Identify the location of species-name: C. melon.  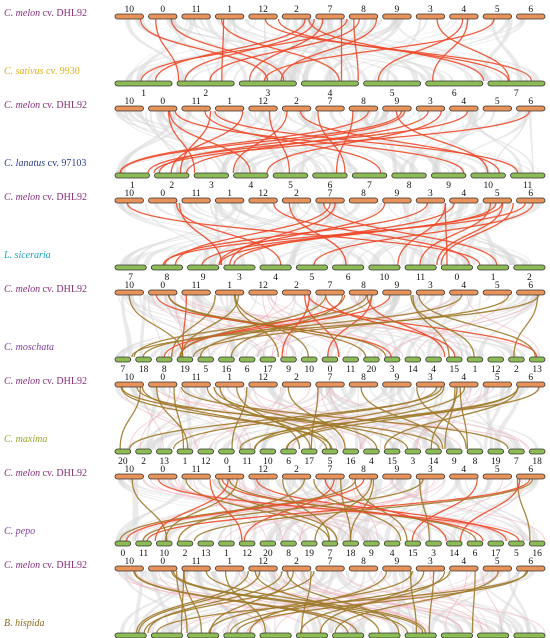
(22, 473).